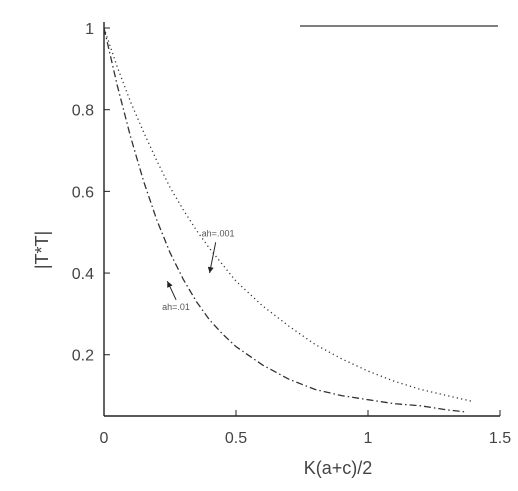 The width and height of the screenshot is (518, 491). What do you see at coordinates (83, 192) in the screenshot?
I see `y-tick-label: 0.6` at bounding box center [83, 192].